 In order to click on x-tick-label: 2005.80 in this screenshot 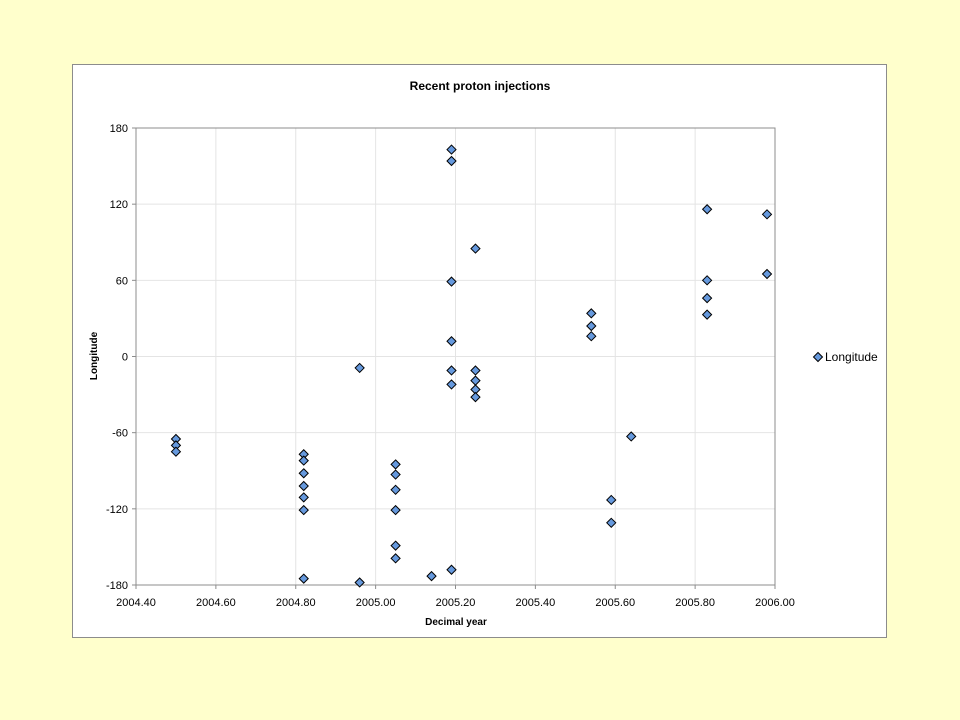, I will do `click(695, 603)`.